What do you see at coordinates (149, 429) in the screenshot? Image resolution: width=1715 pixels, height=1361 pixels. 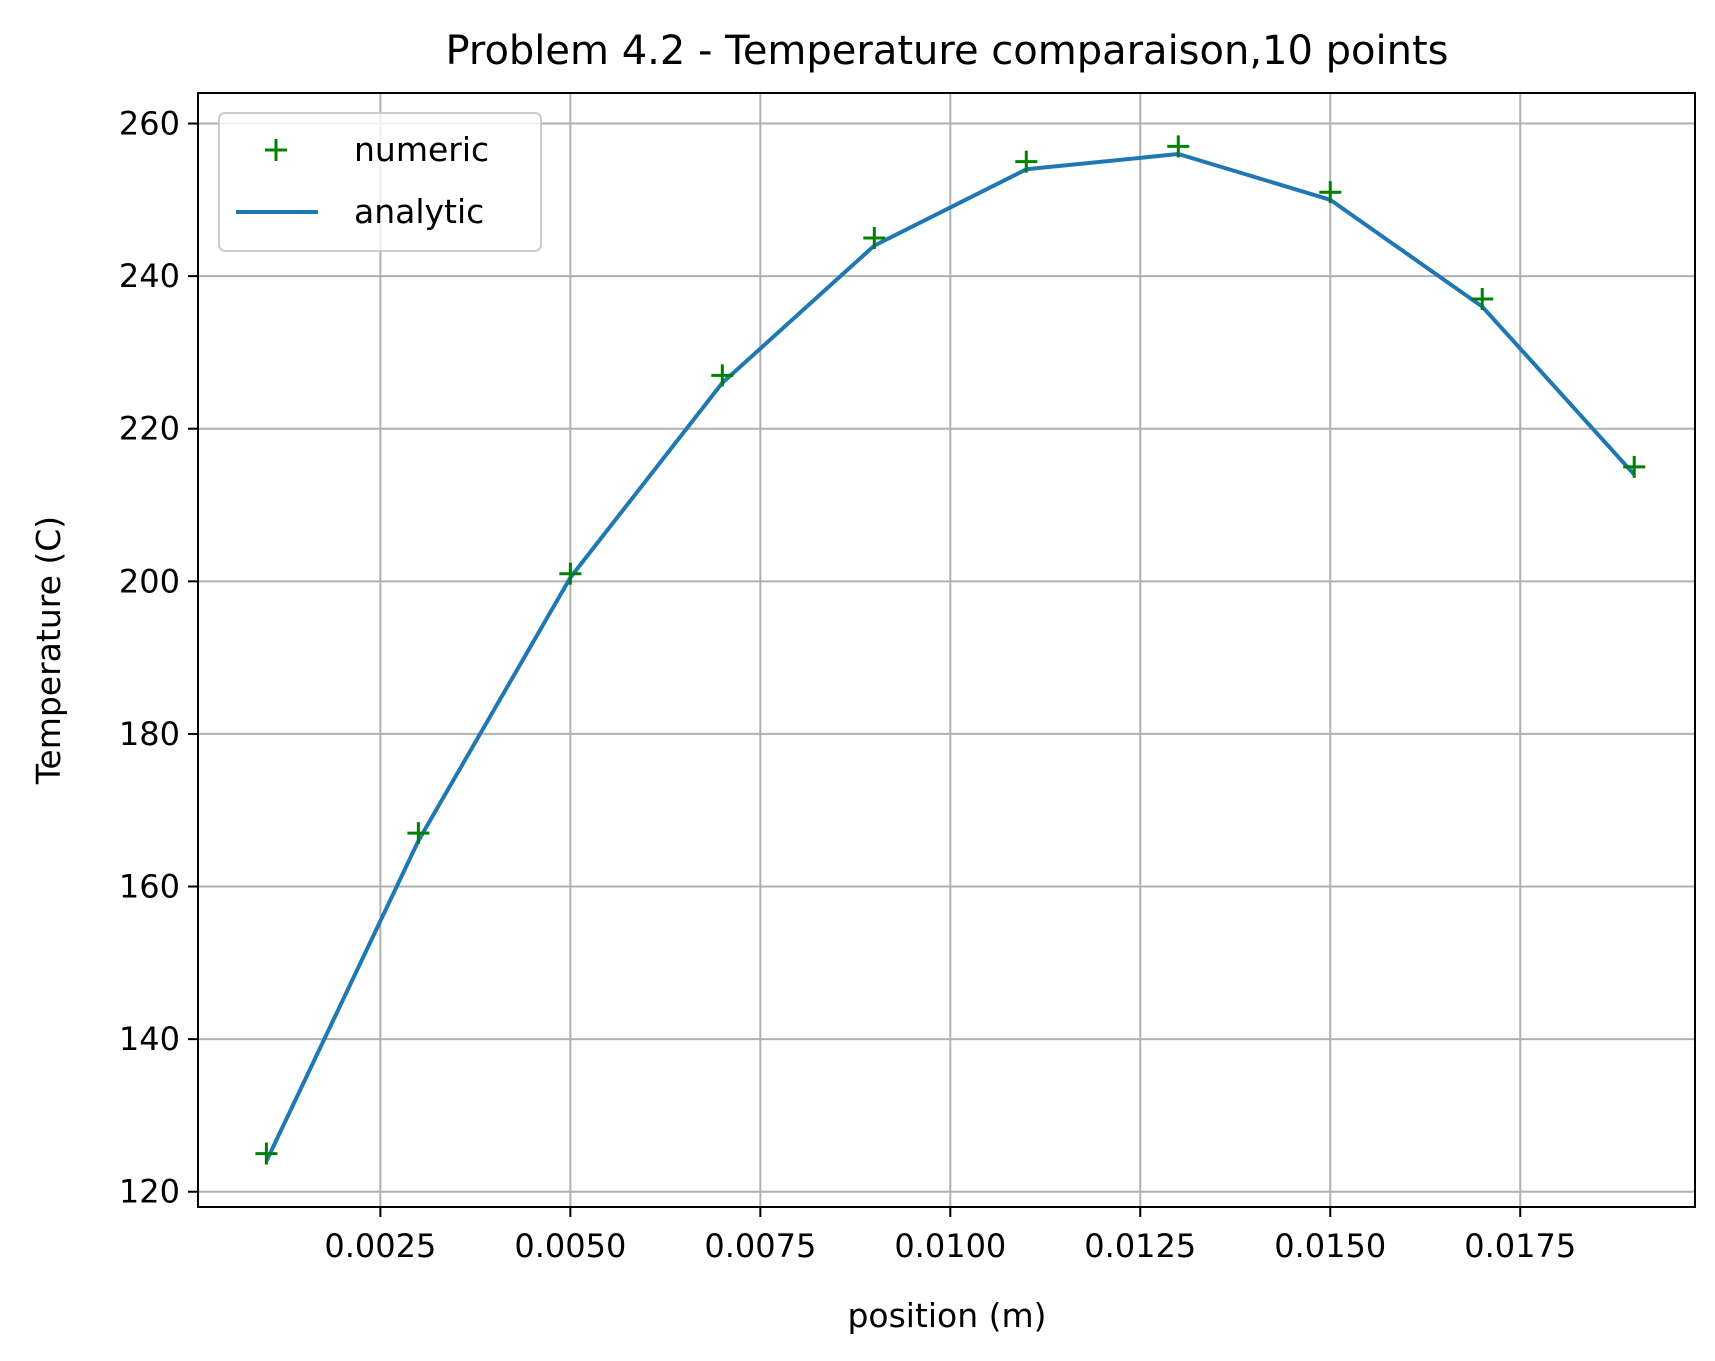 I see `y-tick-label: 220` at bounding box center [149, 429].